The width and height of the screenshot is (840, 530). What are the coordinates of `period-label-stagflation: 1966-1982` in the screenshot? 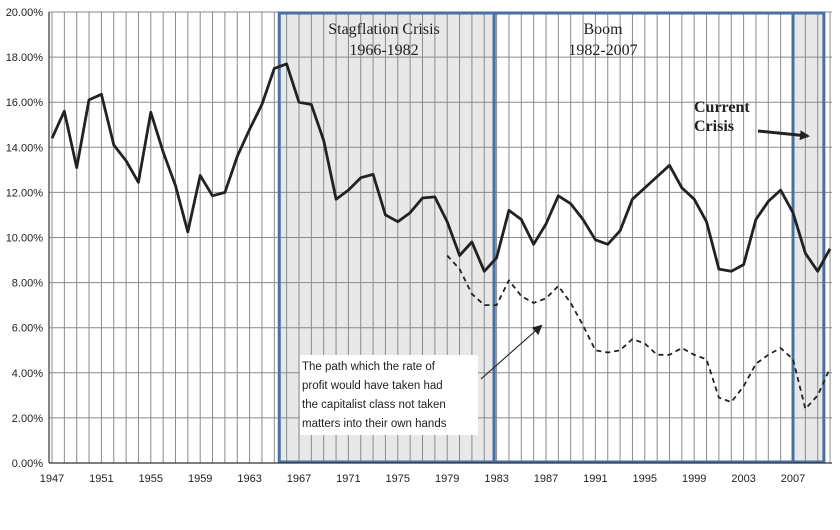 It's located at (383, 50).